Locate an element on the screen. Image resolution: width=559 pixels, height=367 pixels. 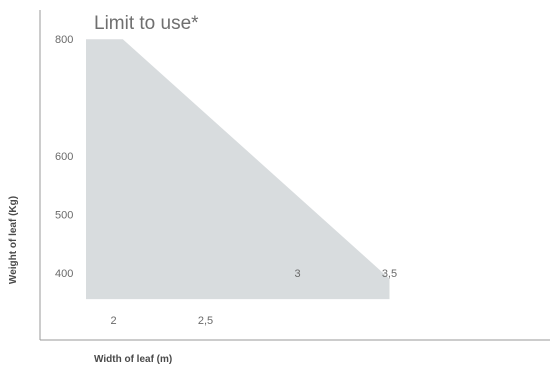
y-tick-labels: 400 500 600 800 is located at coordinates (64, 157).